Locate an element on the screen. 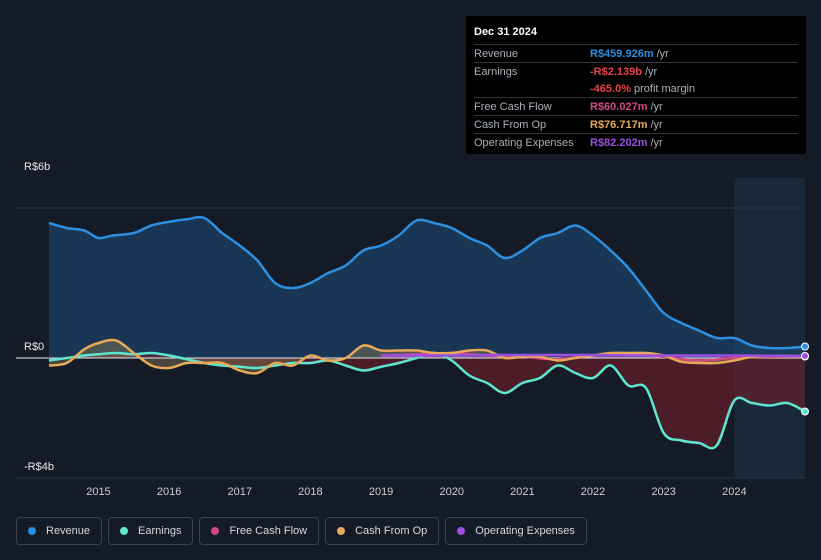 This screenshot has width=821, height=560. tooltip-label: Cash From Op is located at coordinates (510, 124).